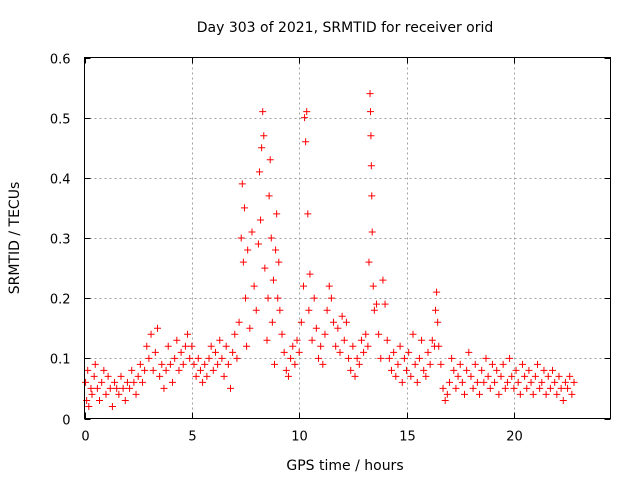 This screenshot has height=480, width=640. I want to click on x-tick-label: 5, so click(192, 437).